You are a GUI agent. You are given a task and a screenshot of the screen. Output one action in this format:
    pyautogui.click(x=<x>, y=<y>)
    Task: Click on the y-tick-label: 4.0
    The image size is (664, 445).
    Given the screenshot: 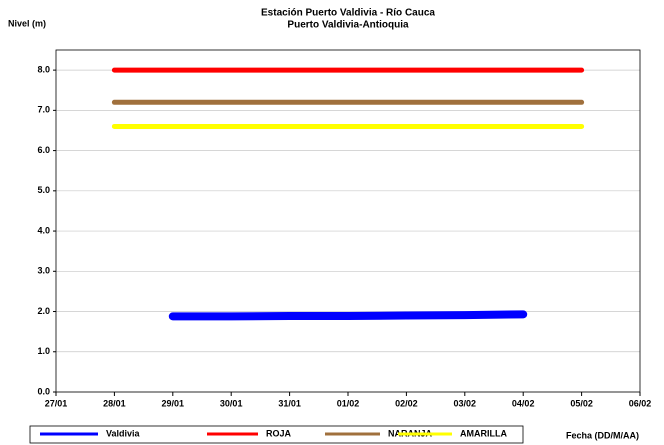 What is the action you would take?
    pyautogui.click(x=43, y=230)
    